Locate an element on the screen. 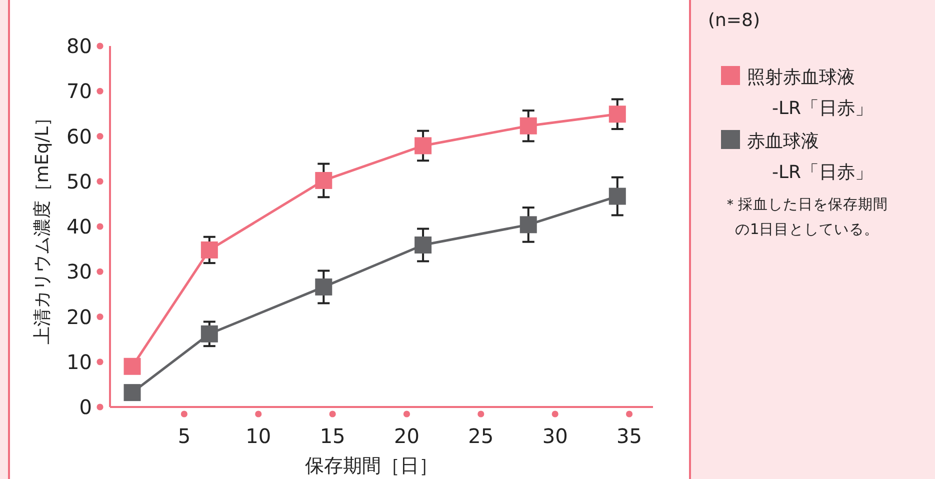 This screenshot has height=479, width=935. y-tick-label: 30 is located at coordinates (79, 272).